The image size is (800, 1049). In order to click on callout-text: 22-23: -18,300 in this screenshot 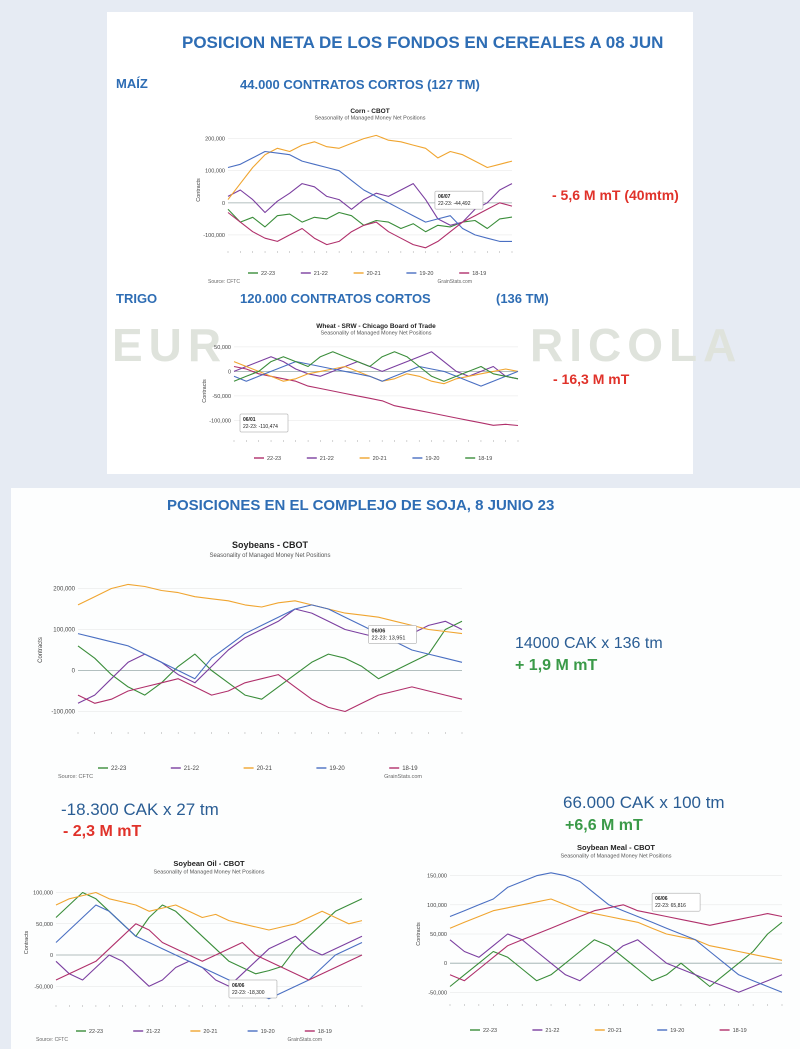, I will do `click(248, 993)`.